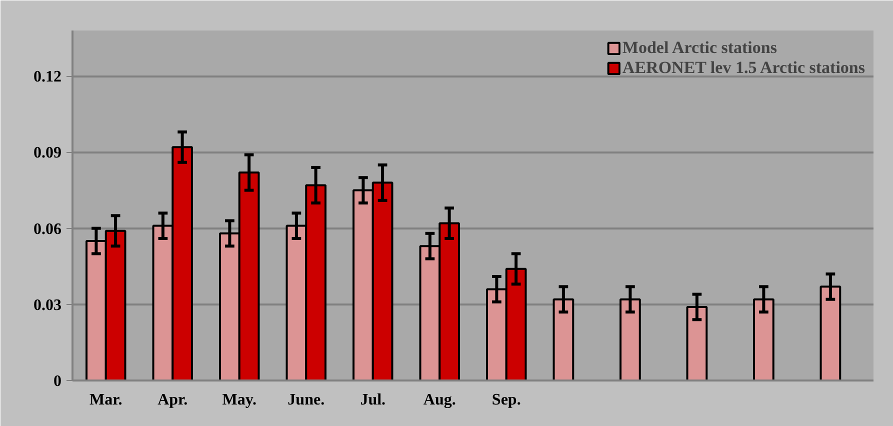  What do you see at coordinates (48, 229) in the screenshot?
I see `y-tick-label: 0.06` at bounding box center [48, 229].